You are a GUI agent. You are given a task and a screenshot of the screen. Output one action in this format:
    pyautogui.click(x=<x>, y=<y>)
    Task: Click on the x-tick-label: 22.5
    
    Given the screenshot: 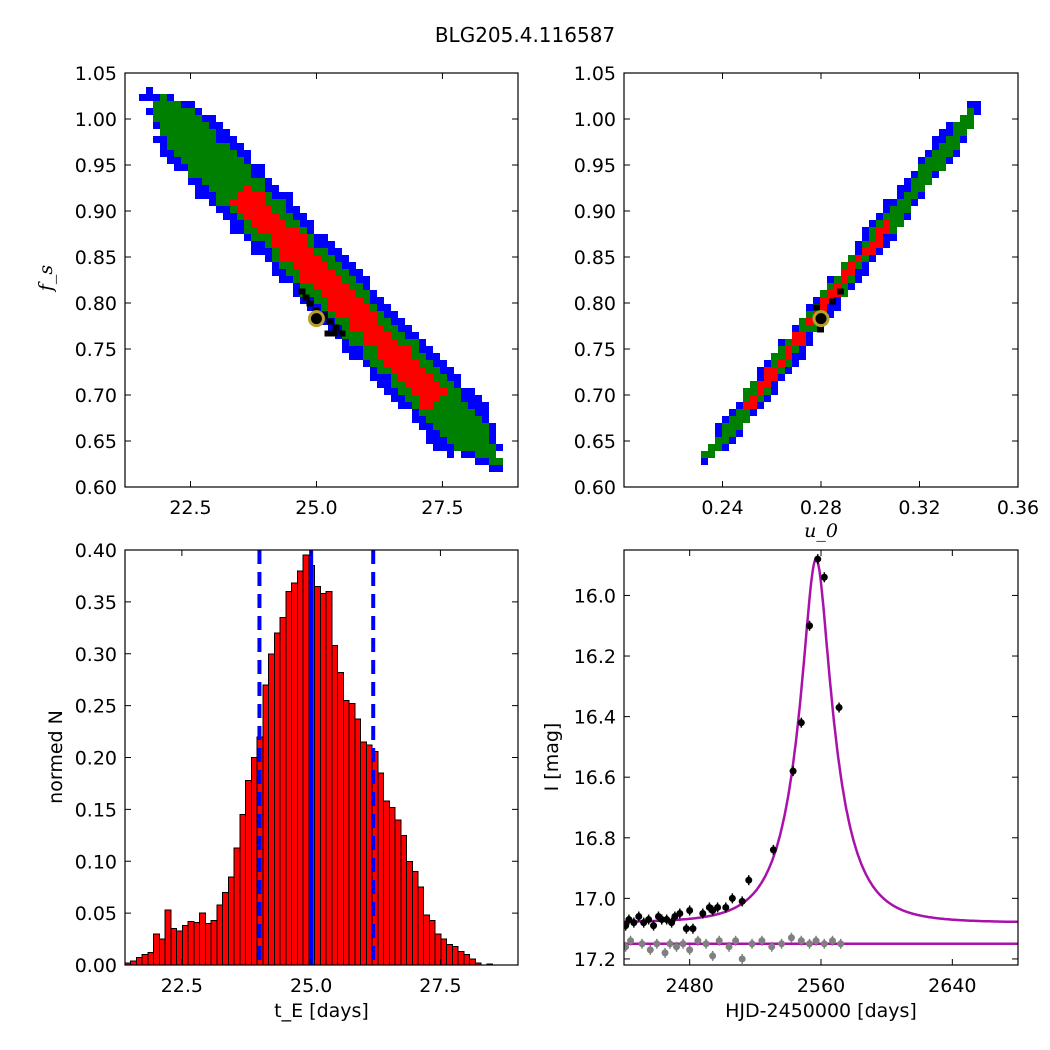 What is the action you would take?
    pyautogui.click(x=182, y=986)
    